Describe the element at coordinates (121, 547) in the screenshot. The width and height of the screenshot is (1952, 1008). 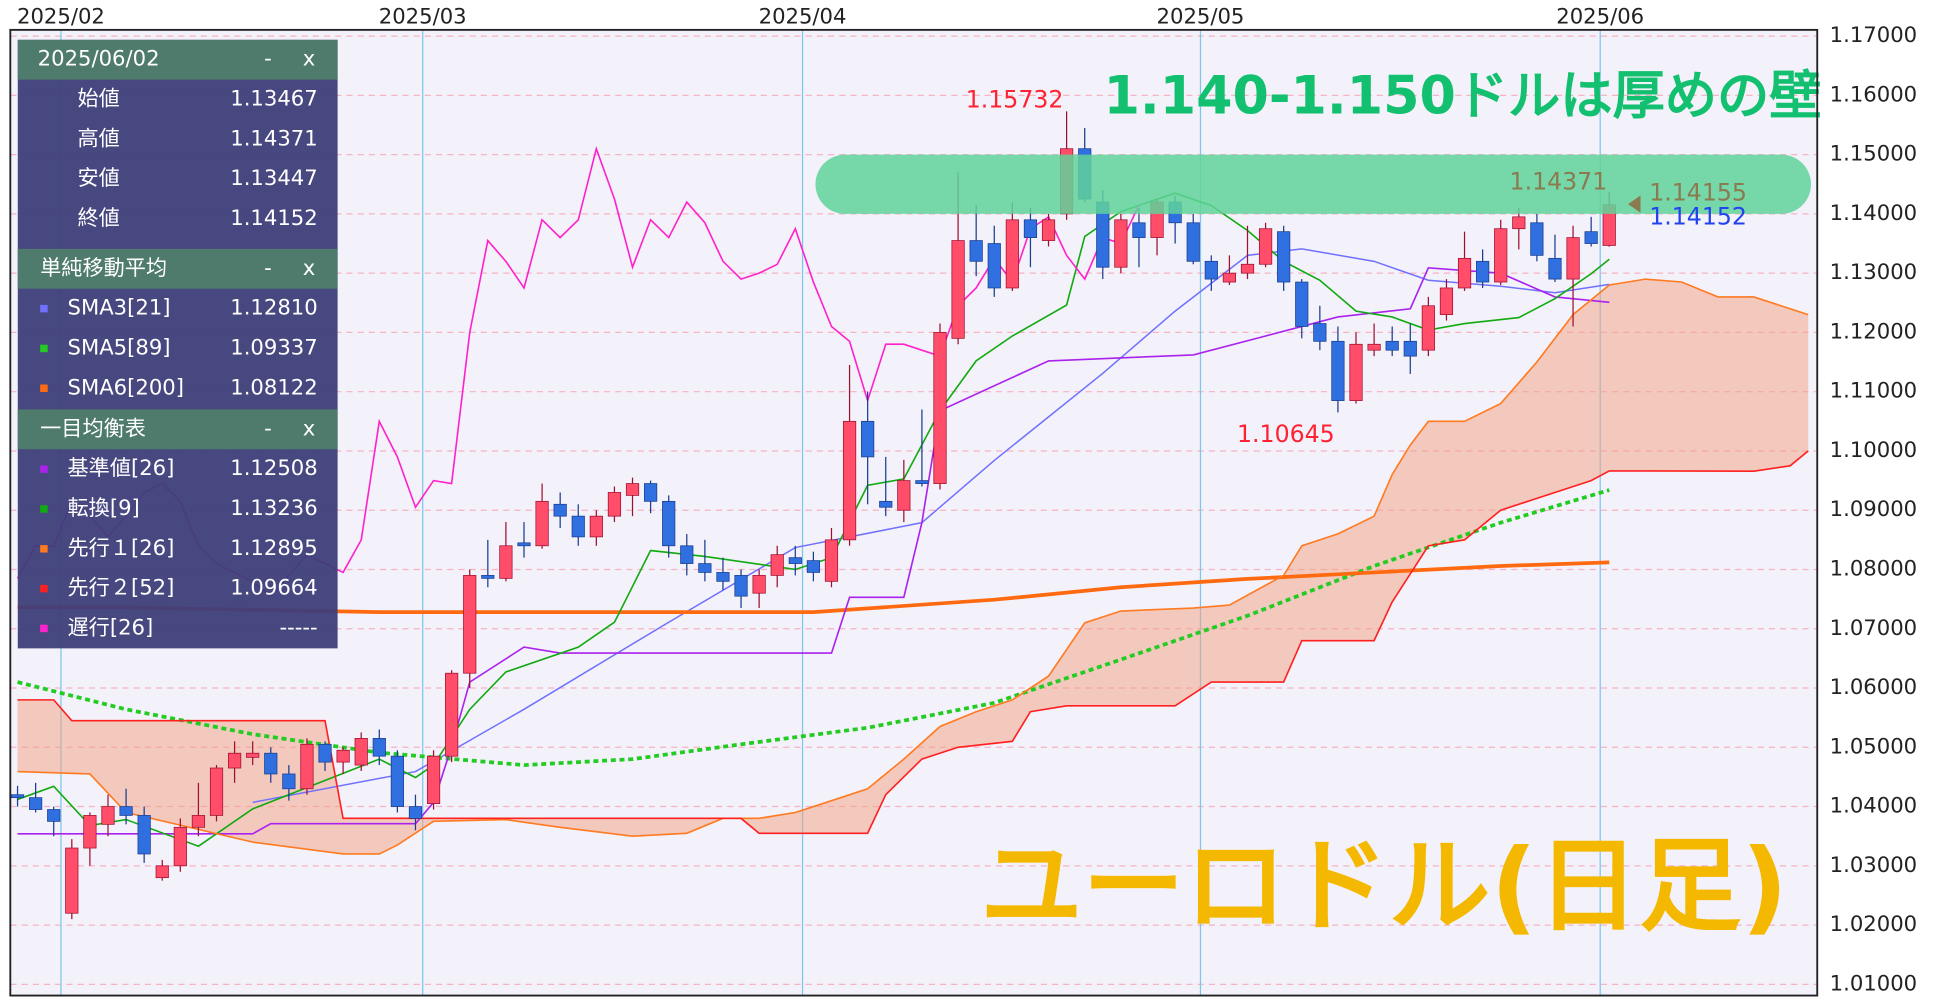
I see `legend-label: 先行１[26]` at that location.